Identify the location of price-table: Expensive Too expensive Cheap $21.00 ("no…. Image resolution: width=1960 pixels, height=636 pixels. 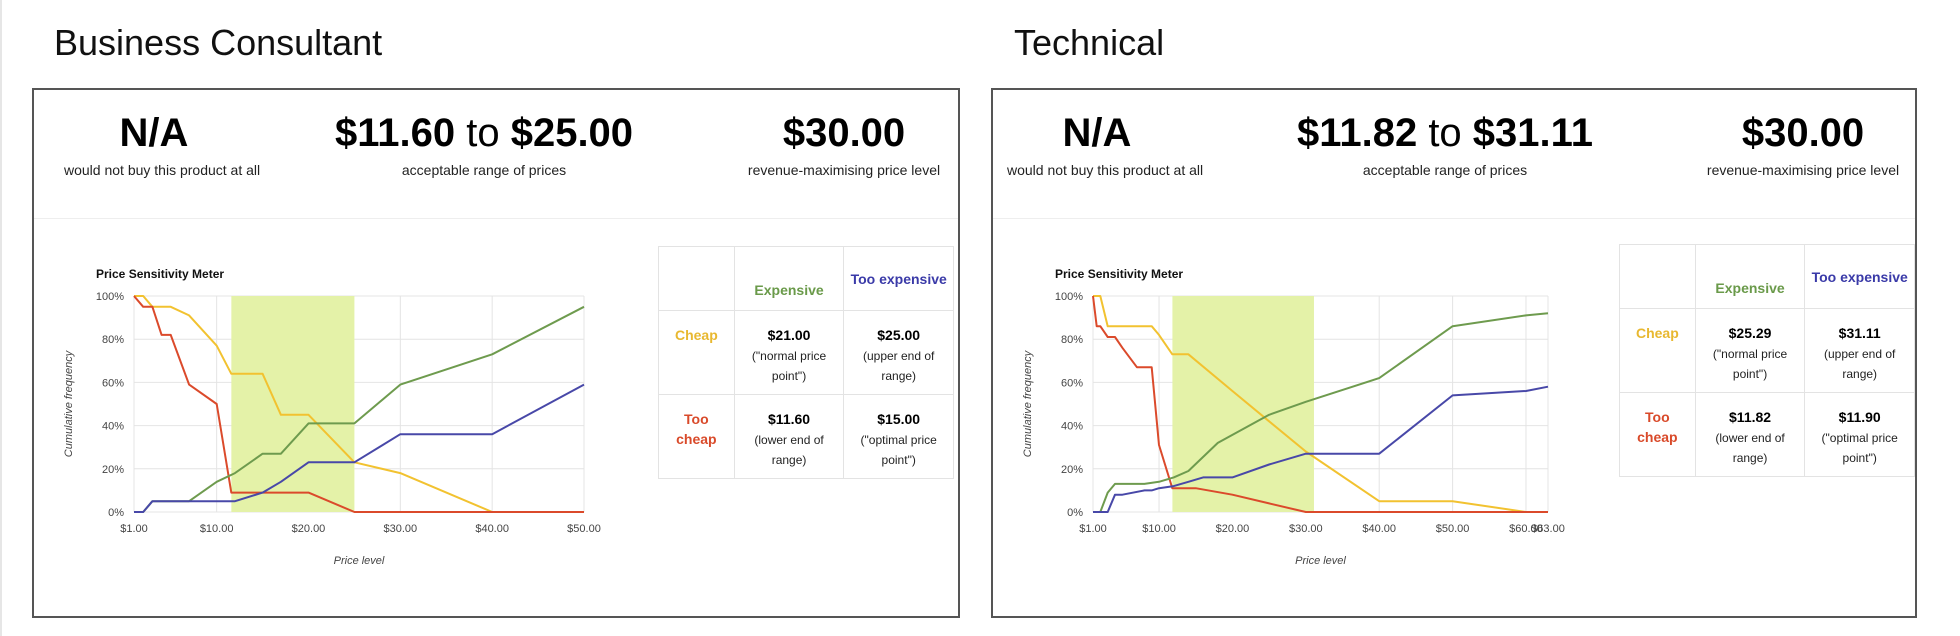
(806, 362).